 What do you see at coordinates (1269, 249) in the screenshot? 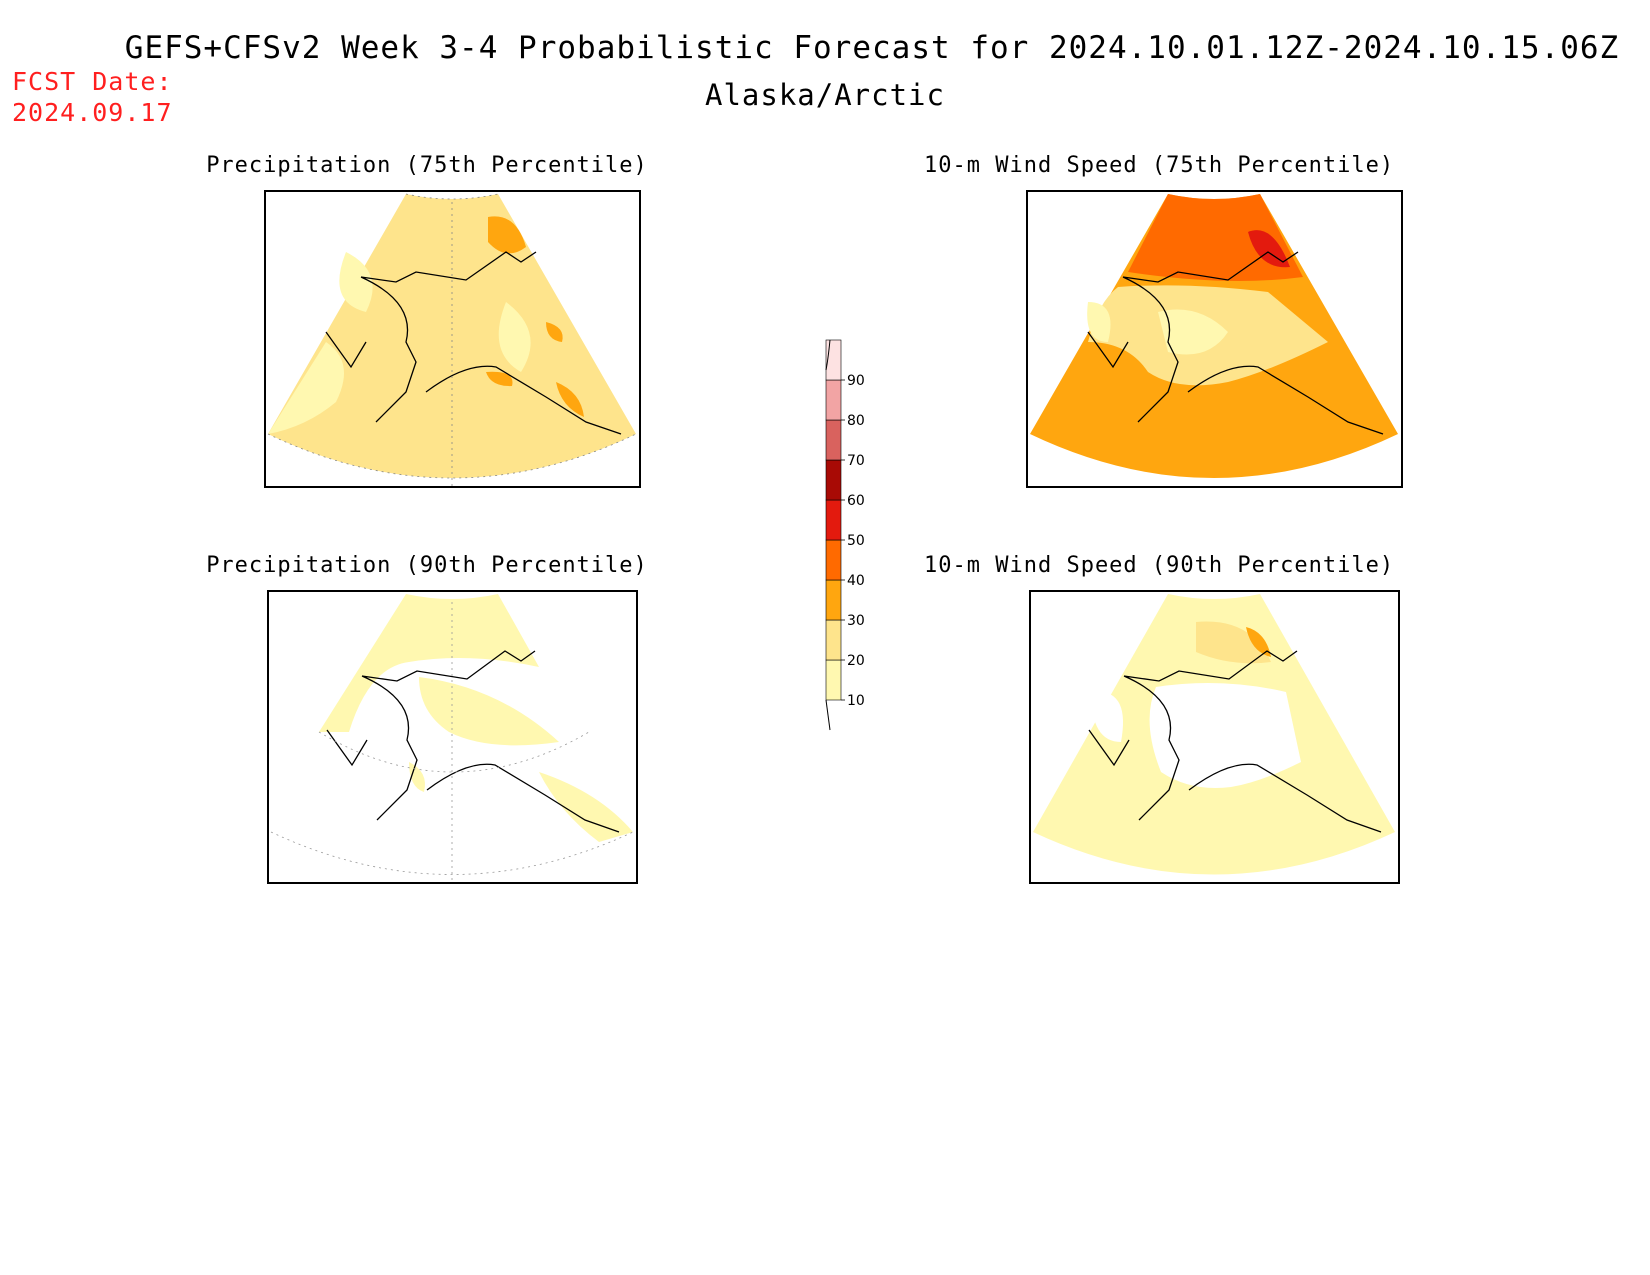
I see `top-prob-region` at bounding box center [1269, 249].